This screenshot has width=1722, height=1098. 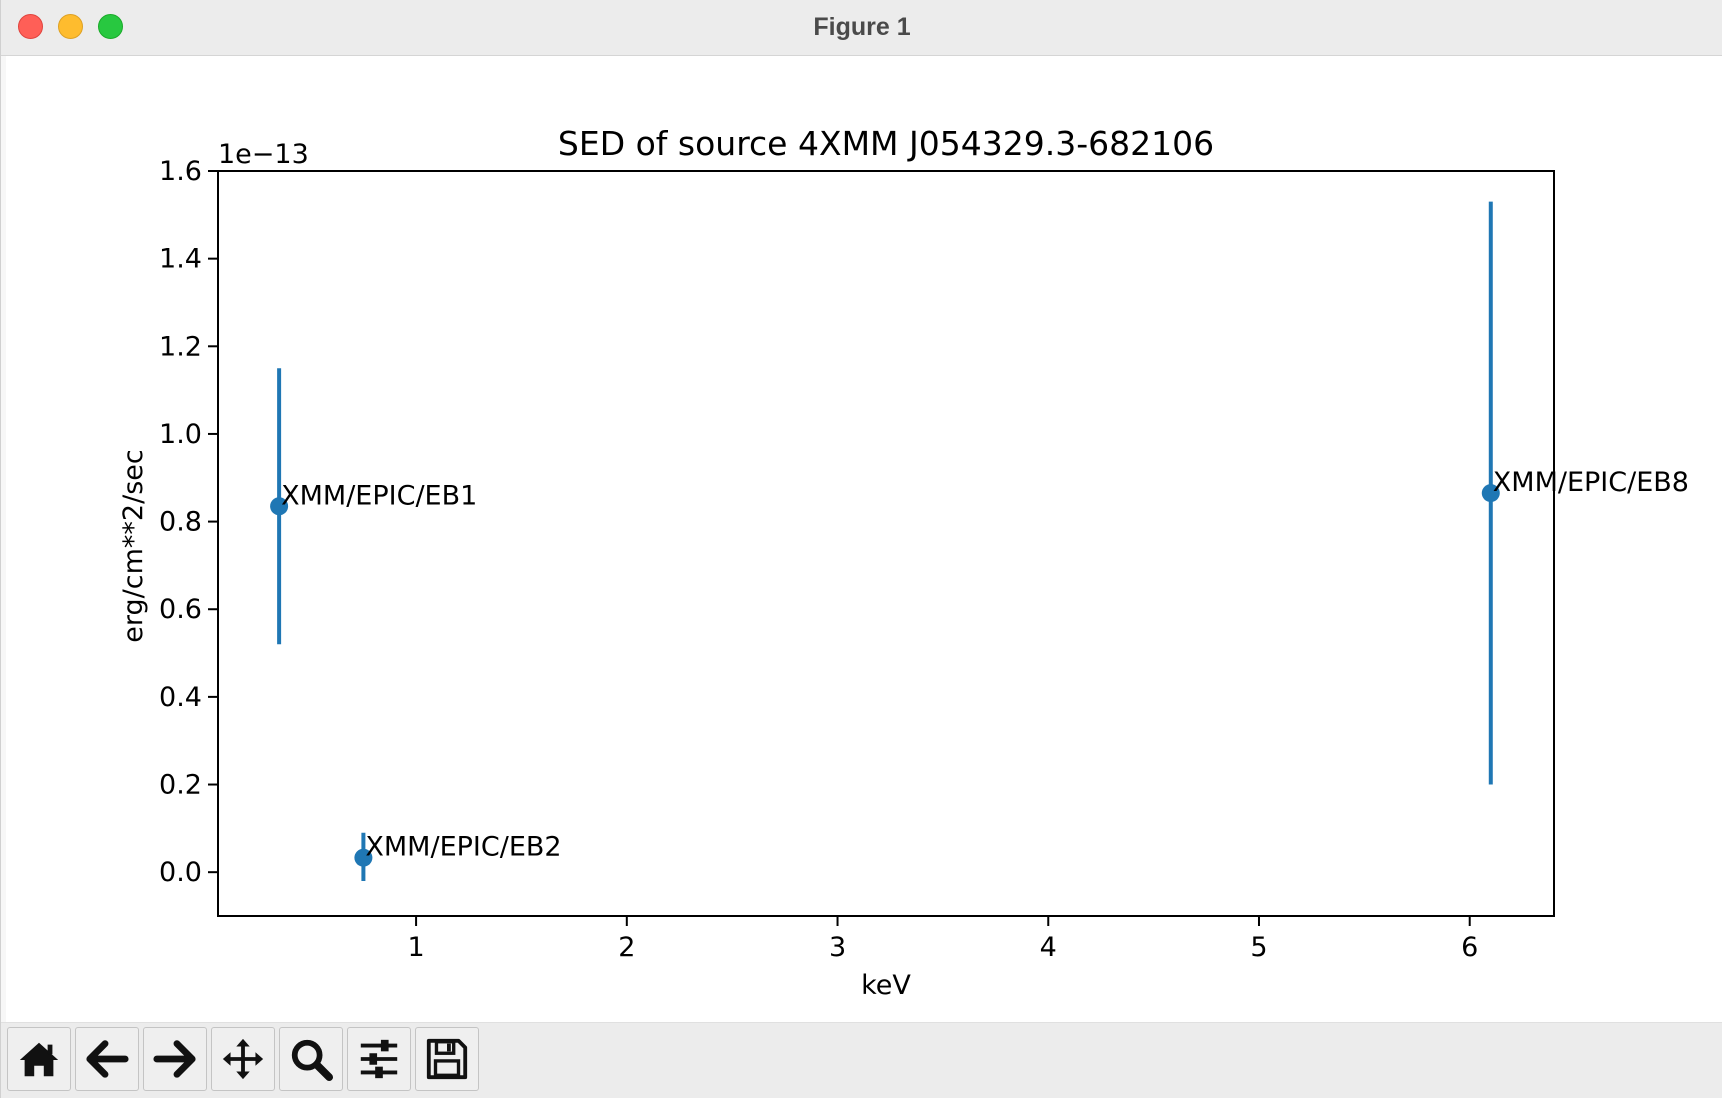 I want to click on x-tick-label: 6, so click(x=1469, y=947).